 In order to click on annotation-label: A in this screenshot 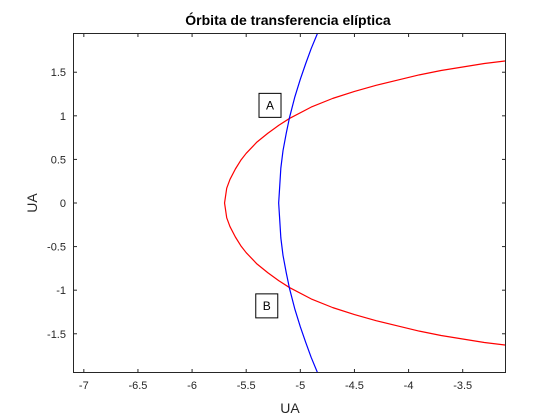, I will do `click(270, 105)`.